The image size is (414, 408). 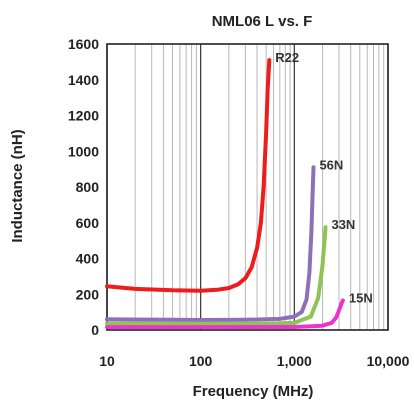 I want to click on y-tick-label: 800, so click(x=88, y=187).